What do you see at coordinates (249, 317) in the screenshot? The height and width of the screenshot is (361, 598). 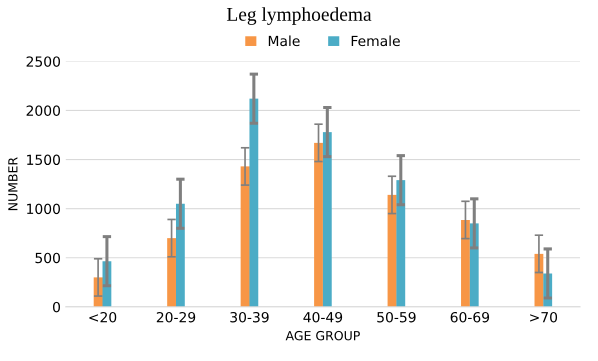 I see `x-tick-label: 30-39` at bounding box center [249, 317].